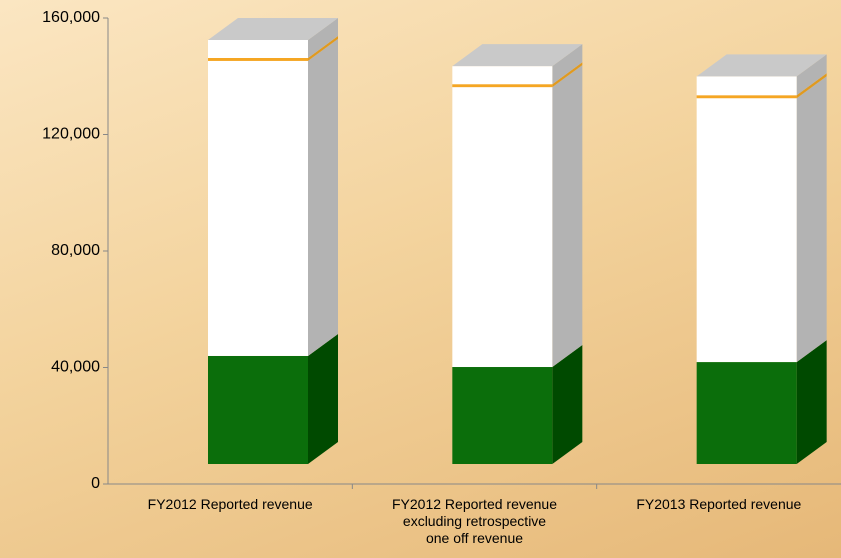 This screenshot has width=841, height=558. What do you see at coordinates (71, 134) in the screenshot?
I see `y-tick-label: 120,000` at bounding box center [71, 134].